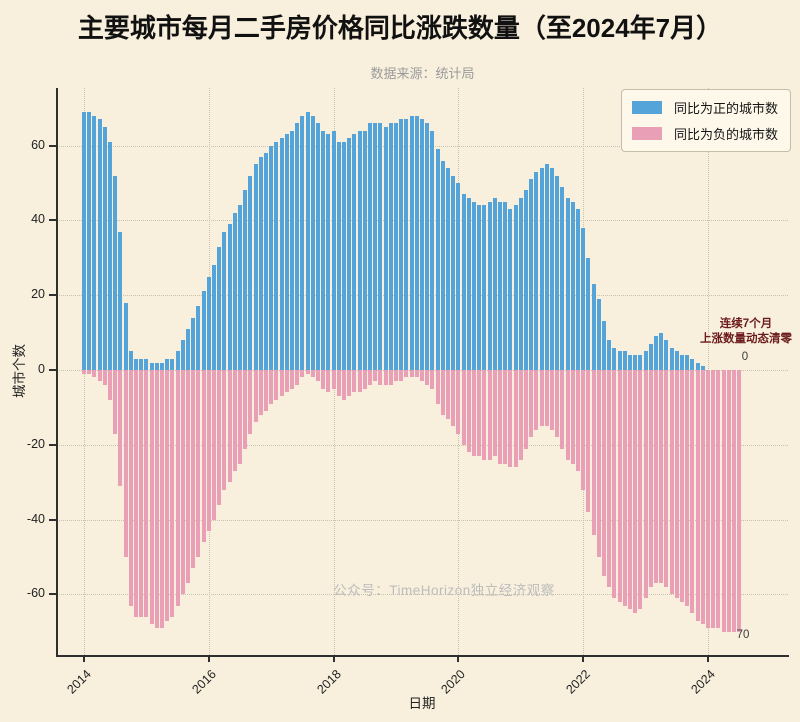 The height and width of the screenshot is (722, 800). Describe the element at coordinates (705, 133) in the screenshot. I see `legend-item-negative: 同比为负的城市数` at that location.